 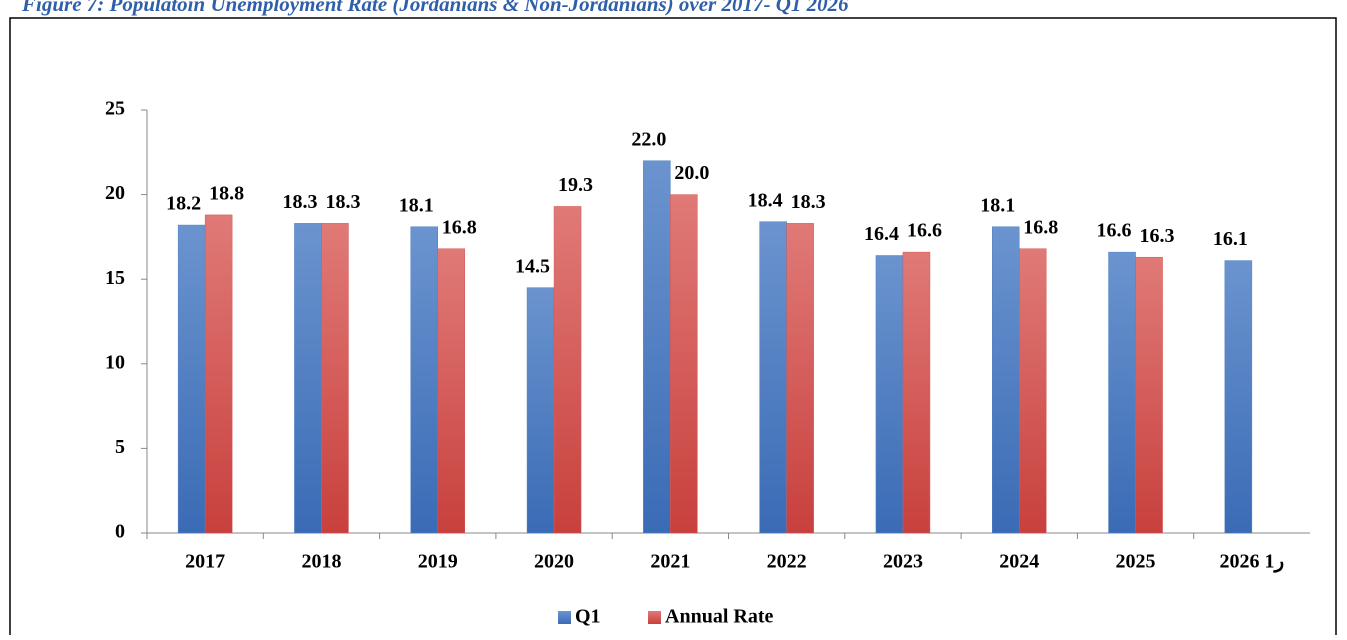 I want to click on legend-label: Annual Rate, so click(x=719, y=617).